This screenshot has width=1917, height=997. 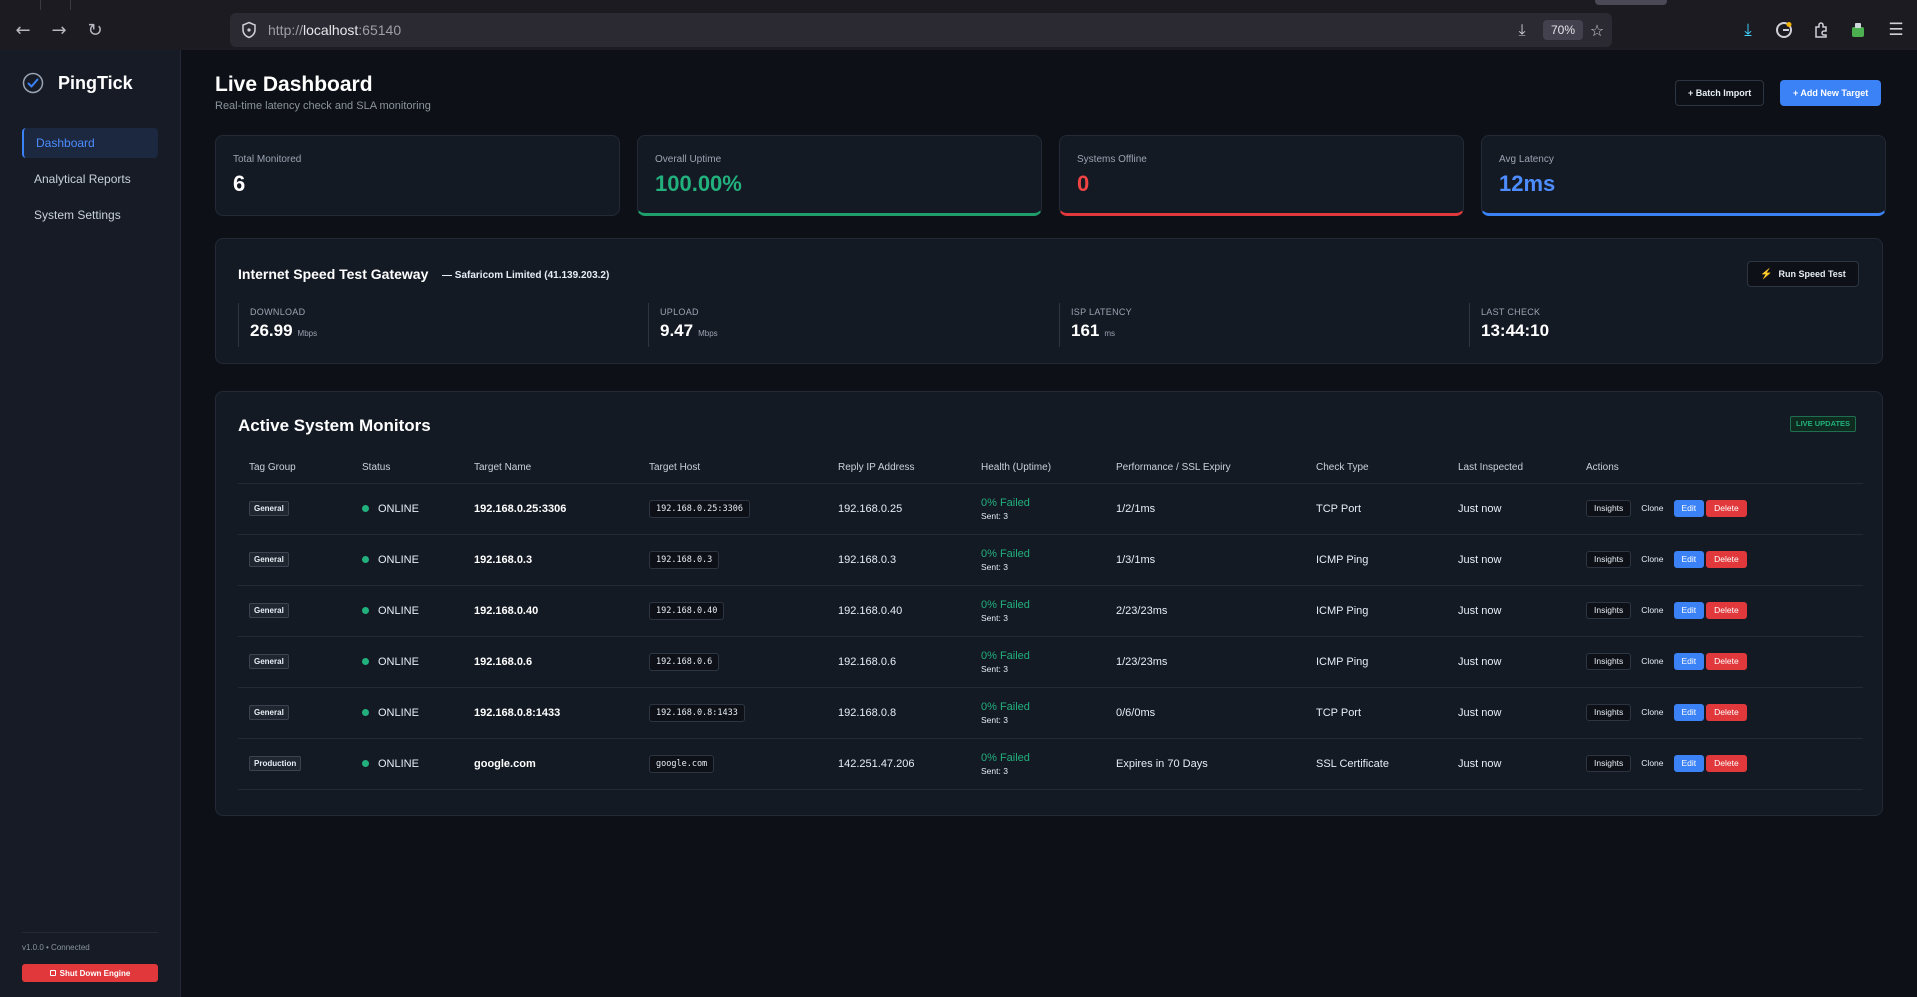 I want to click on tag-group-badge: General, so click(x=269, y=661).